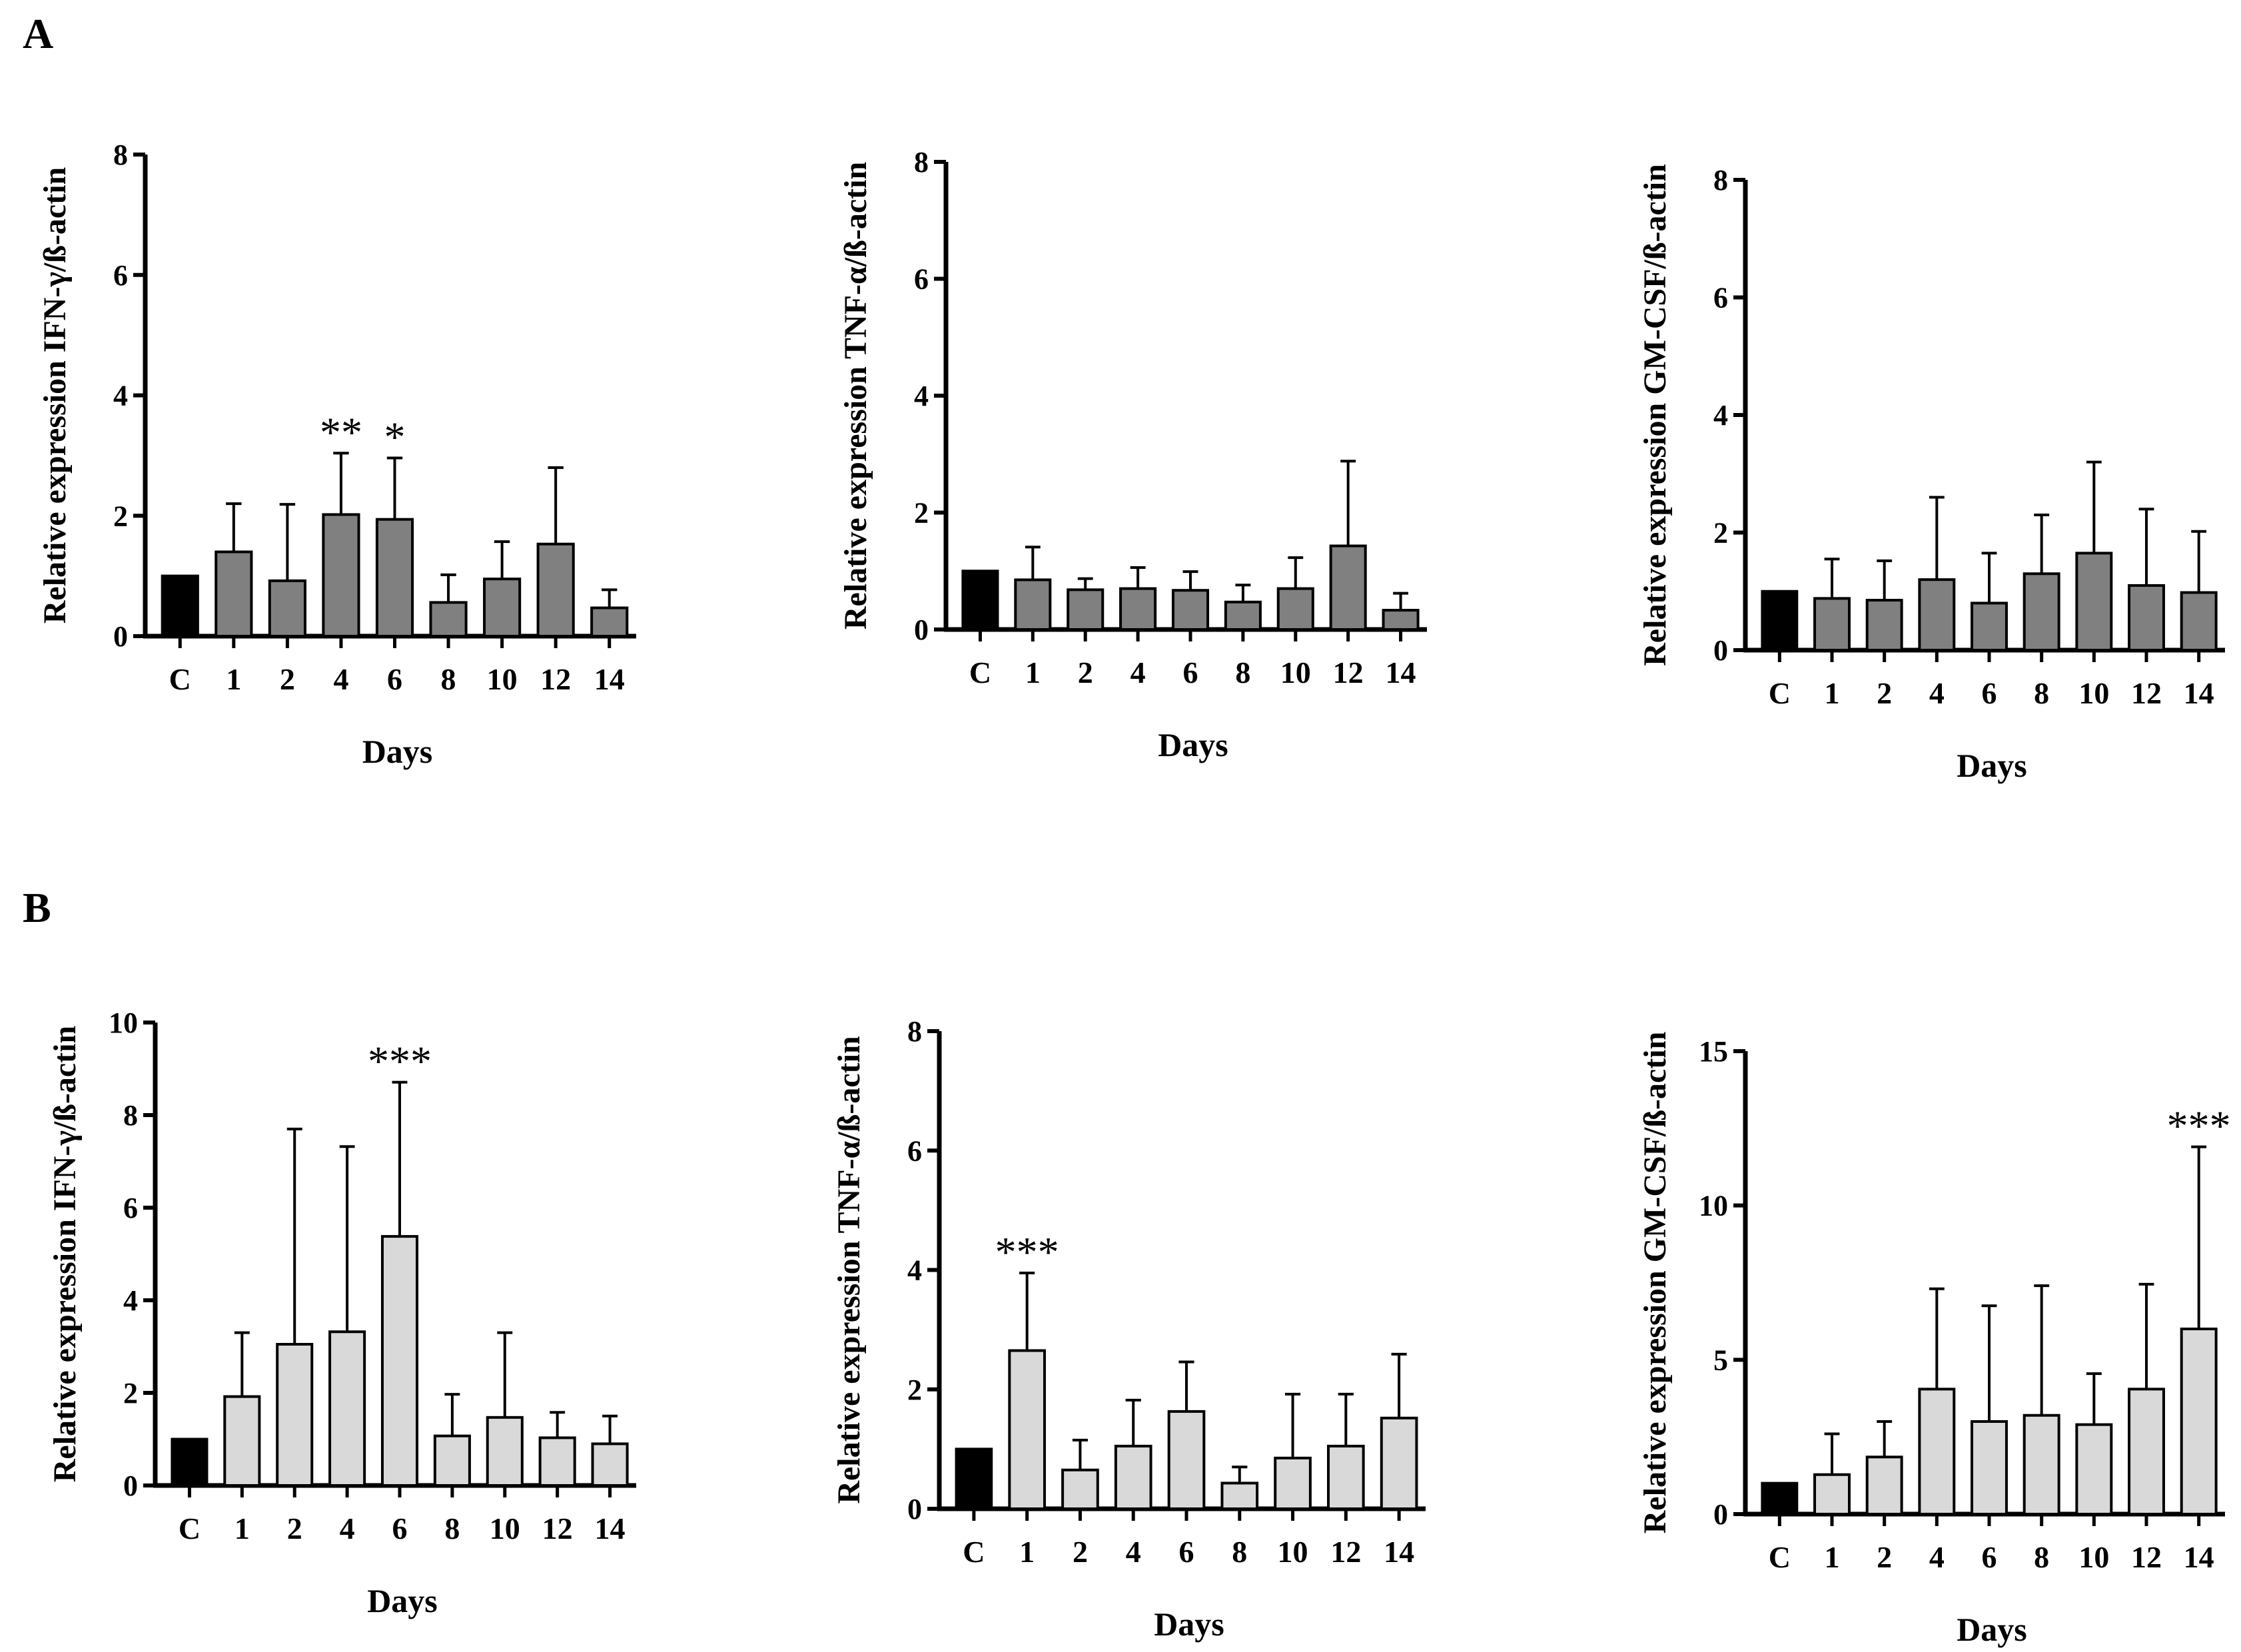 The height and width of the screenshot is (1652, 2241). Describe the element at coordinates (1655, 1283) in the screenshot. I see `y-axis-title: Relative expression GM-CSF/ß-actin` at that location.